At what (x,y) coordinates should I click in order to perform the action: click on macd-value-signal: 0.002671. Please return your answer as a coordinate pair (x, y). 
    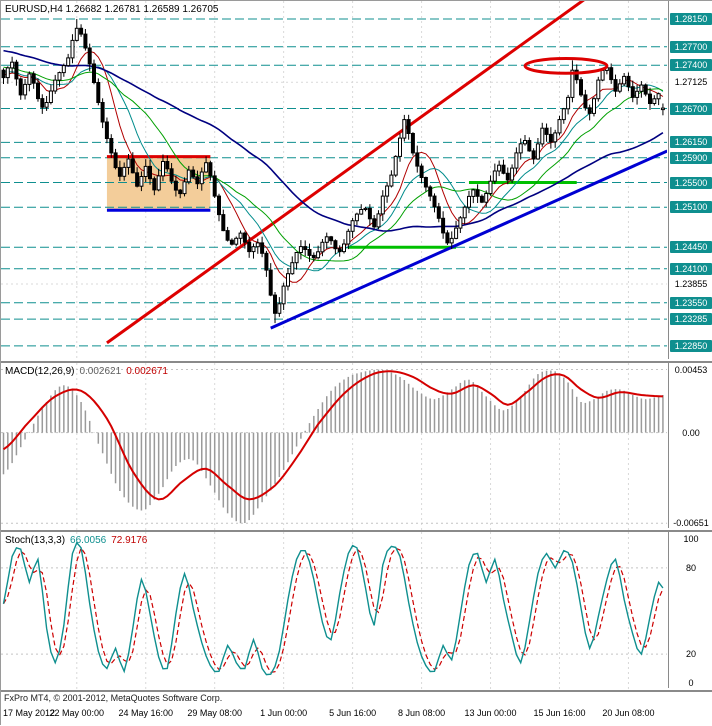
    Looking at the image, I should click on (147, 371).